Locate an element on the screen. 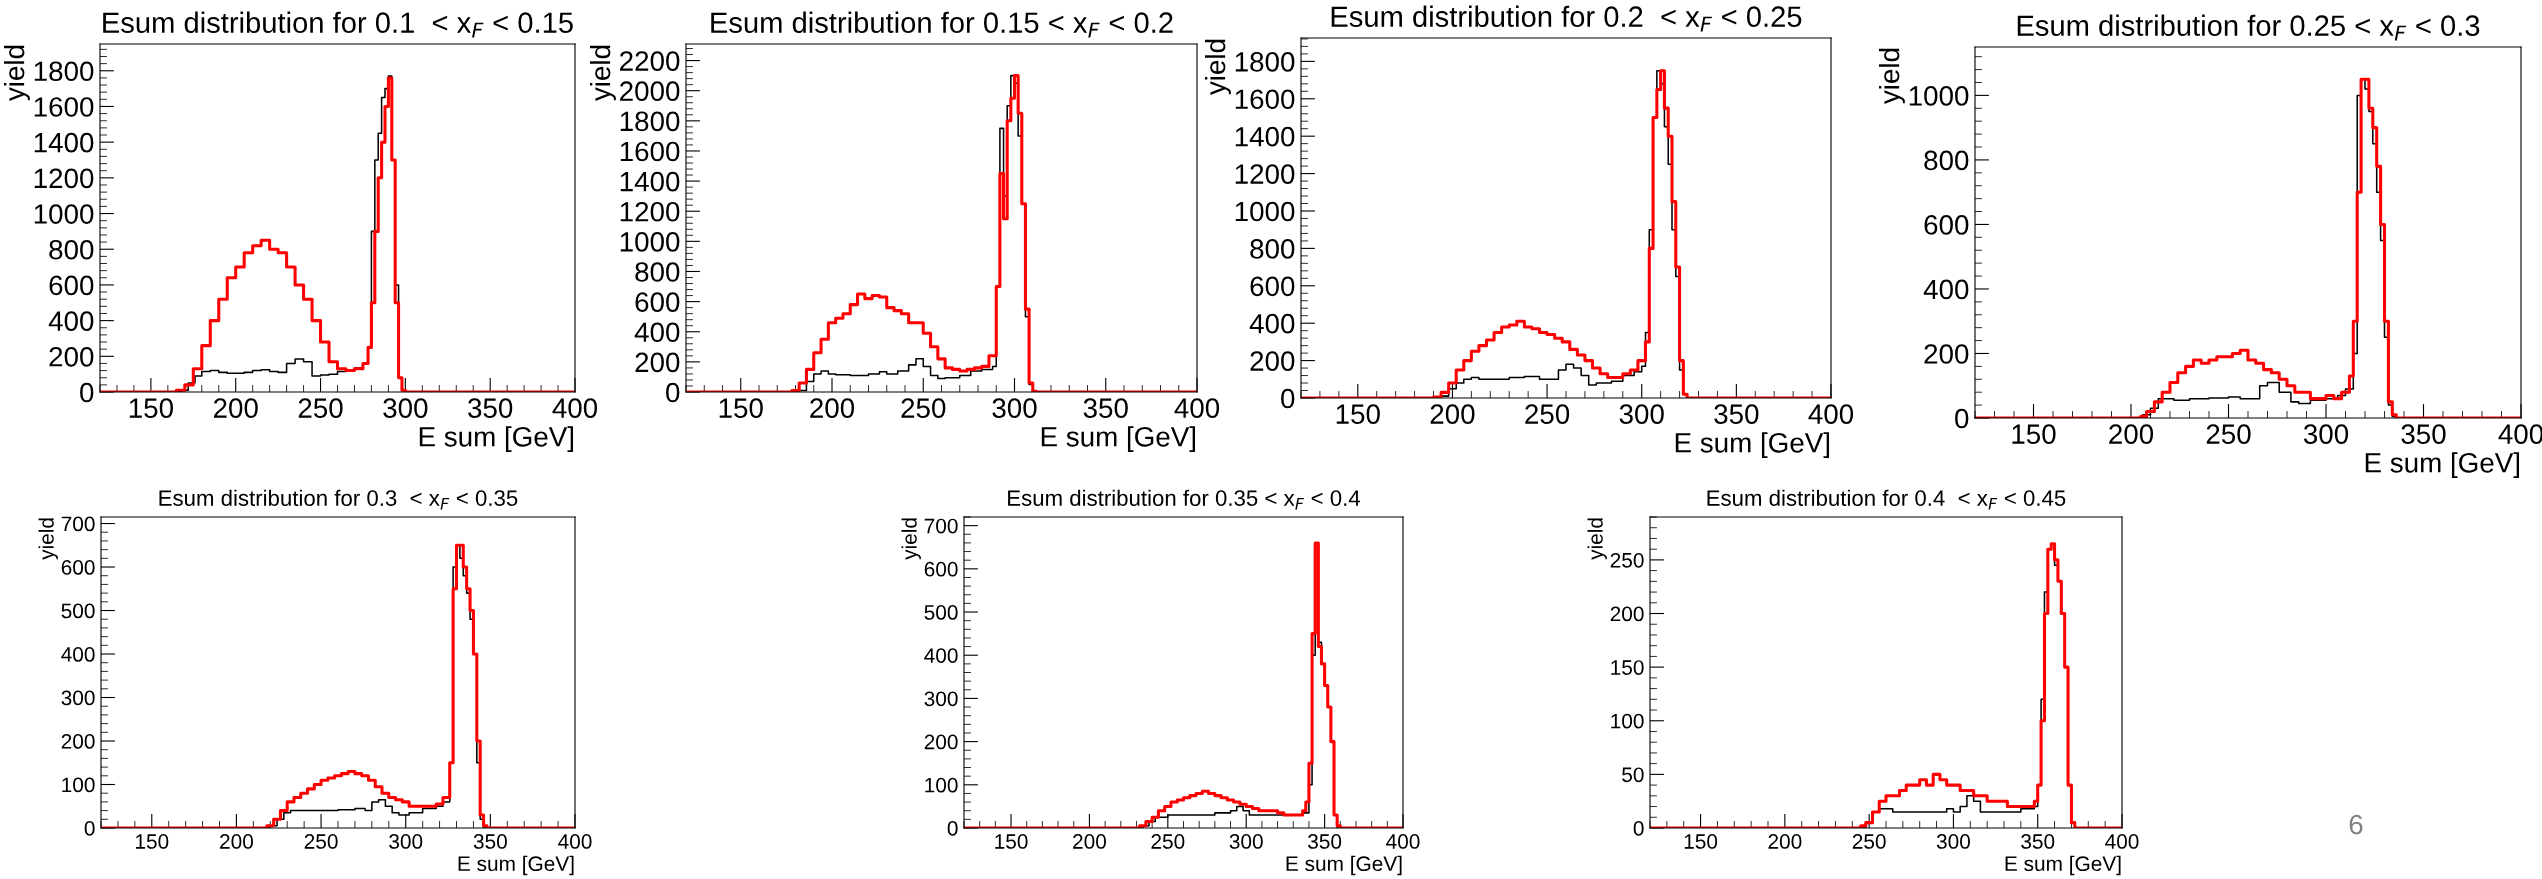  y-tick-label: 150 is located at coordinates (1627, 667).